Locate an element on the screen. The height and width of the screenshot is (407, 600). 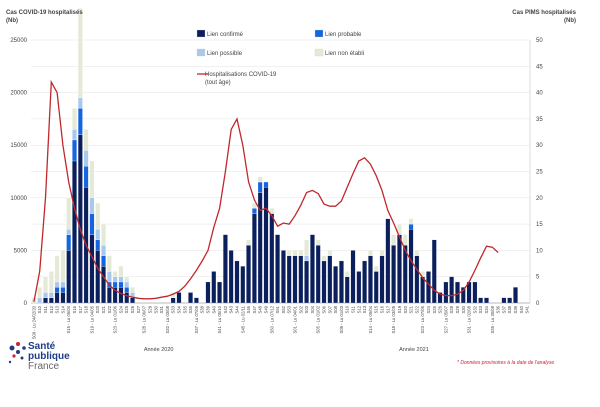
category-label: S52 is located at coordinates (283, 309).